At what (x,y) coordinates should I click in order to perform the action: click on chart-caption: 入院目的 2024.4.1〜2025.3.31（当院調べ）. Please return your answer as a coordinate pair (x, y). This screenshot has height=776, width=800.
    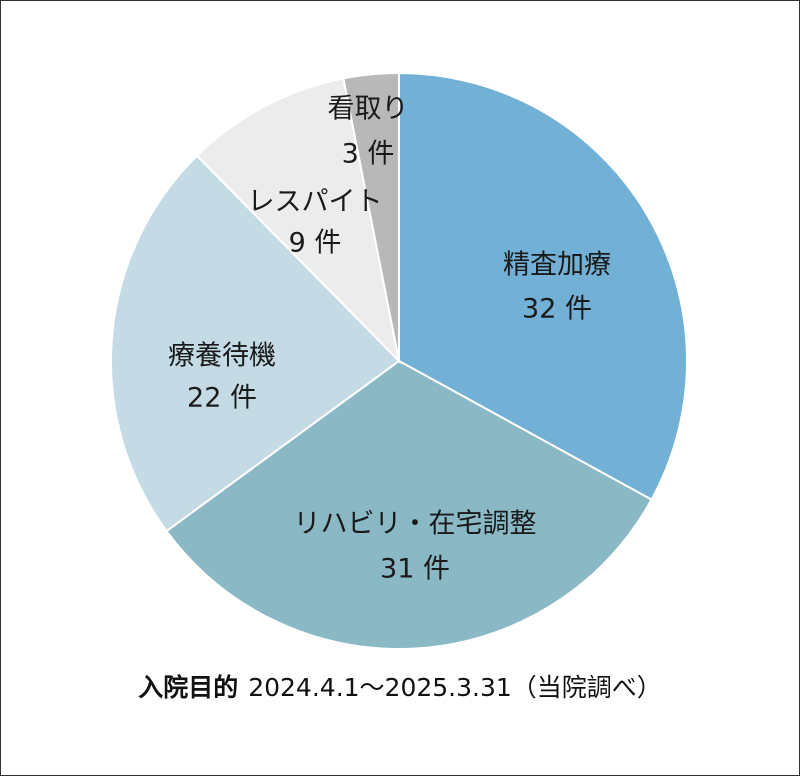
    Looking at the image, I should click on (400, 686).